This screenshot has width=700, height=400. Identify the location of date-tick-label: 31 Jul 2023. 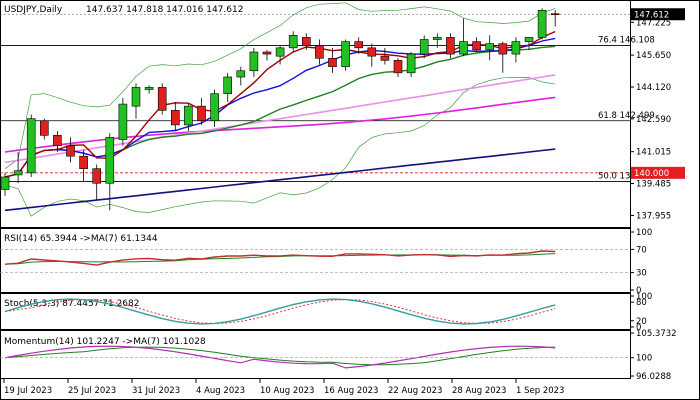
(156, 391).